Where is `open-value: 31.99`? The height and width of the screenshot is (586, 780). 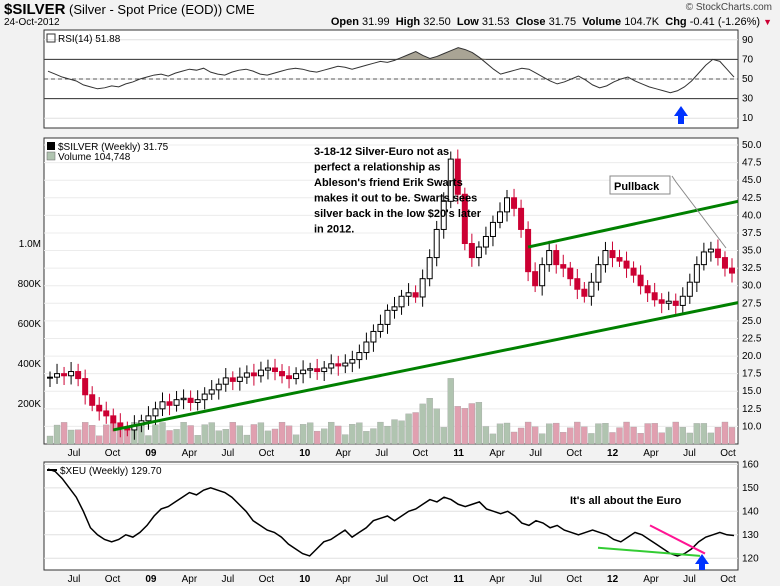
open-value: 31.99 is located at coordinates (376, 22).